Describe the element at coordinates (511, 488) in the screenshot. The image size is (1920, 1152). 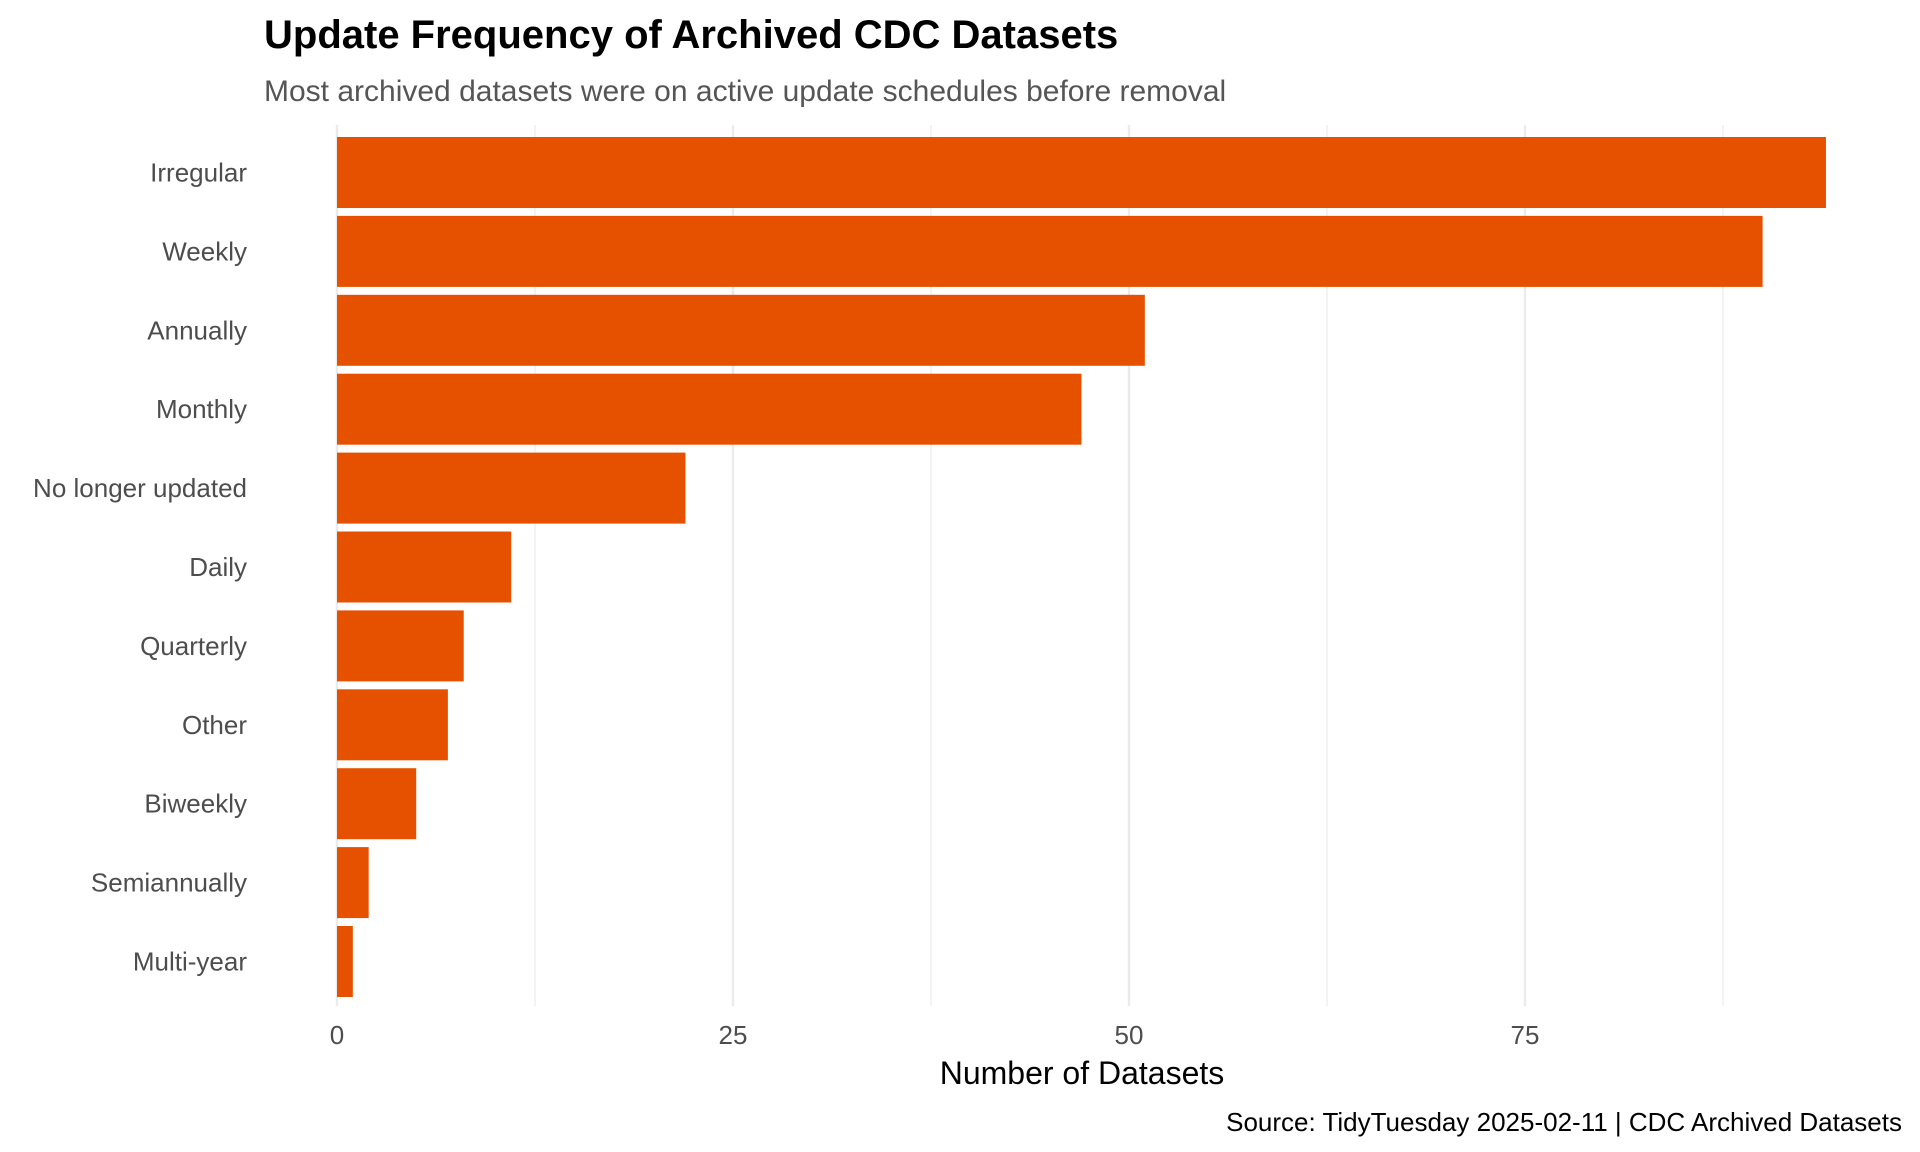
I see `bar-no-longer-updated` at that location.